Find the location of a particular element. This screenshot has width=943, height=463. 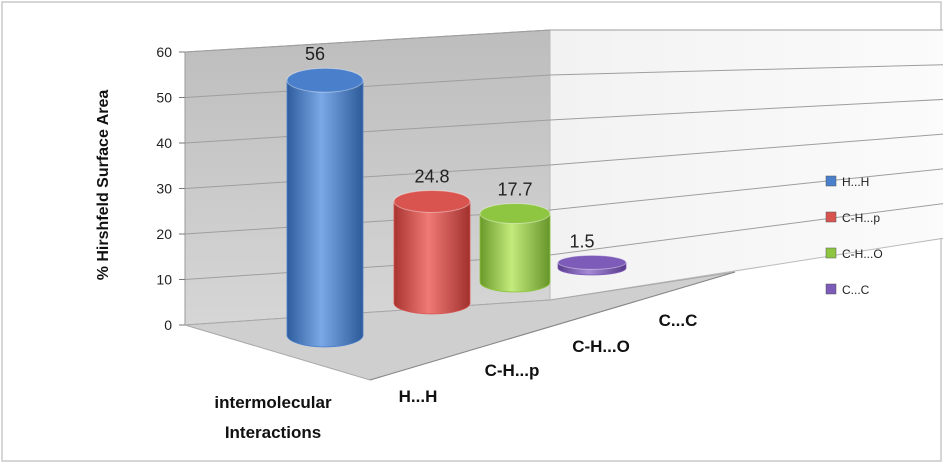

legend-label: C-H...p is located at coordinates (861, 218).